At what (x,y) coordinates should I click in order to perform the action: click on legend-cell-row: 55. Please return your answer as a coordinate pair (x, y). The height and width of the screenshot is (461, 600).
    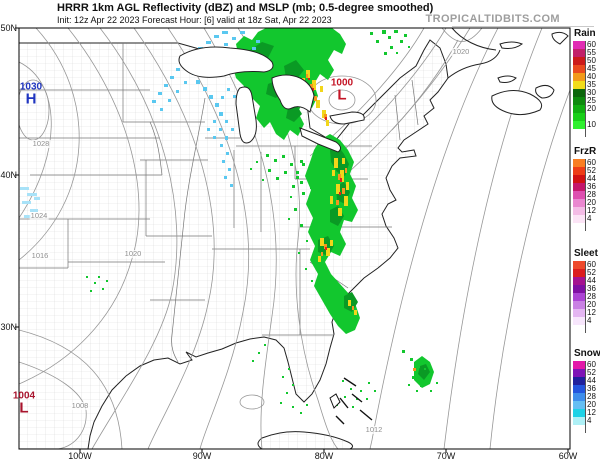
    Looking at the image, I should click on (586, 53).